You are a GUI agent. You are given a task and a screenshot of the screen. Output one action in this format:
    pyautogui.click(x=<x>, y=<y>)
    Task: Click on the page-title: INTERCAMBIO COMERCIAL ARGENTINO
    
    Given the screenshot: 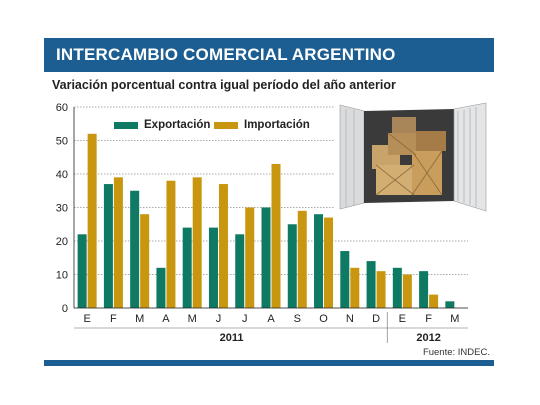 What is the action you would take?
    pyautogui.click(x=226, y=54)
    